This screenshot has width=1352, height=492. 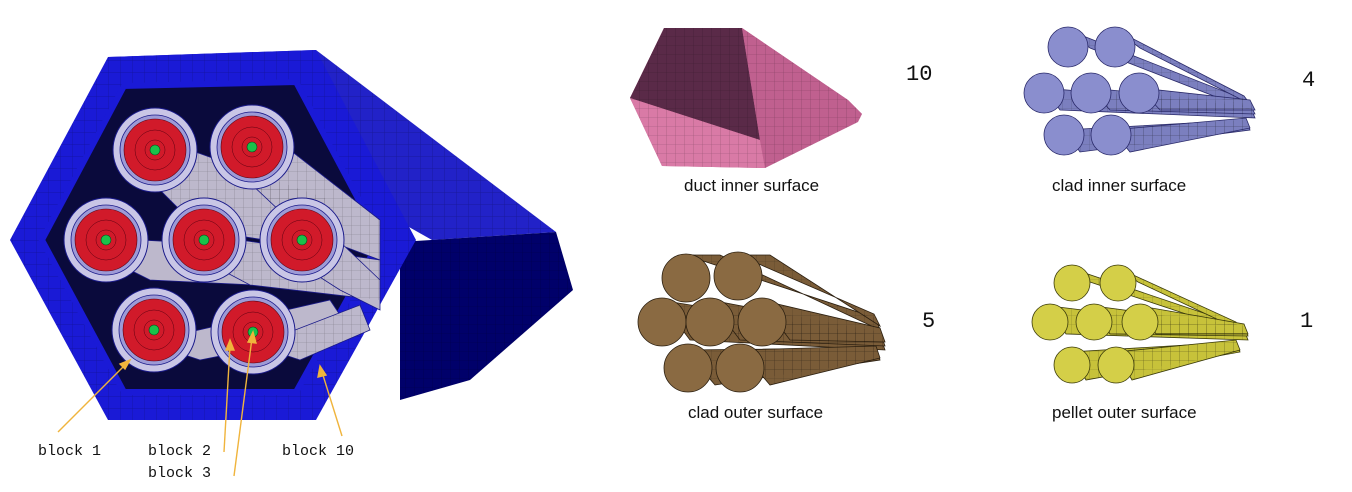 I want to click on clad-inner-surface-shape, so click(x=1139, y=91).